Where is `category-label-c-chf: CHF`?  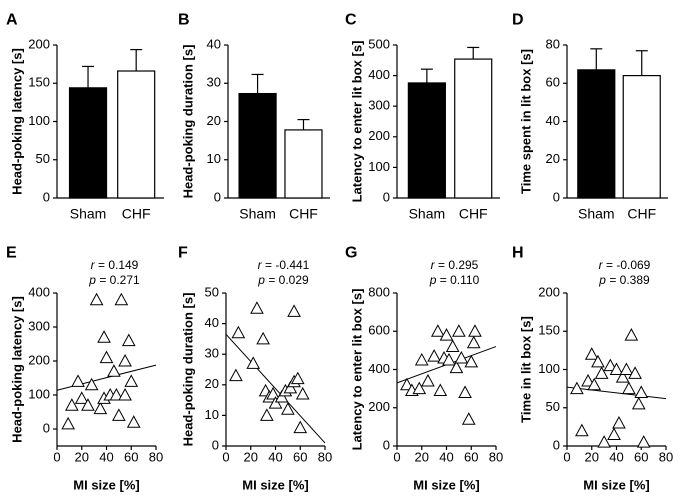 category-label-c-chf: CHF is located at coordinates (473, 213).